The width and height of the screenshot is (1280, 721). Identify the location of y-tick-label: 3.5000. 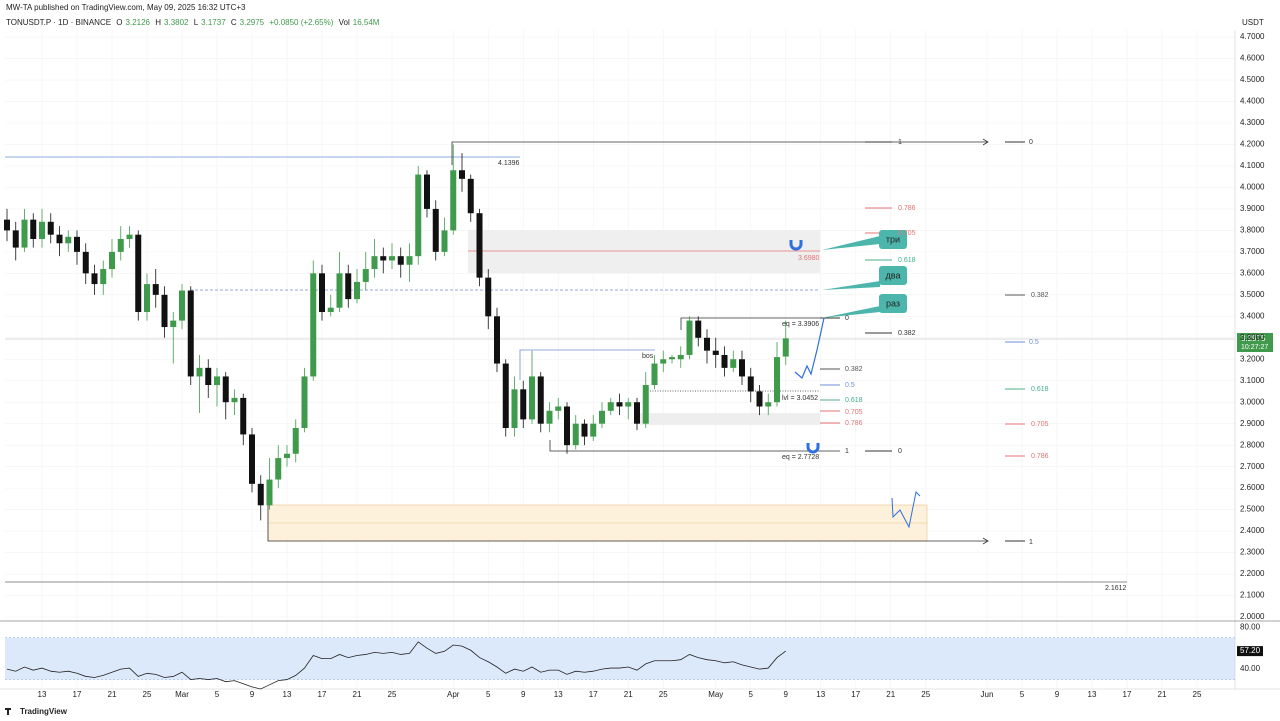
(1252, 294).